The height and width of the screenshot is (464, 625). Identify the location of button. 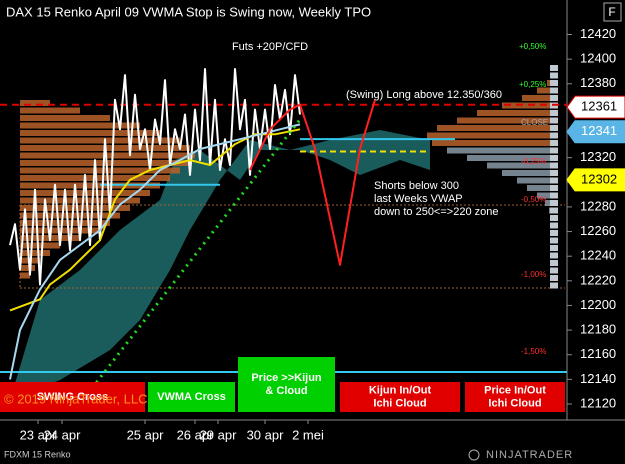
(612, 12).